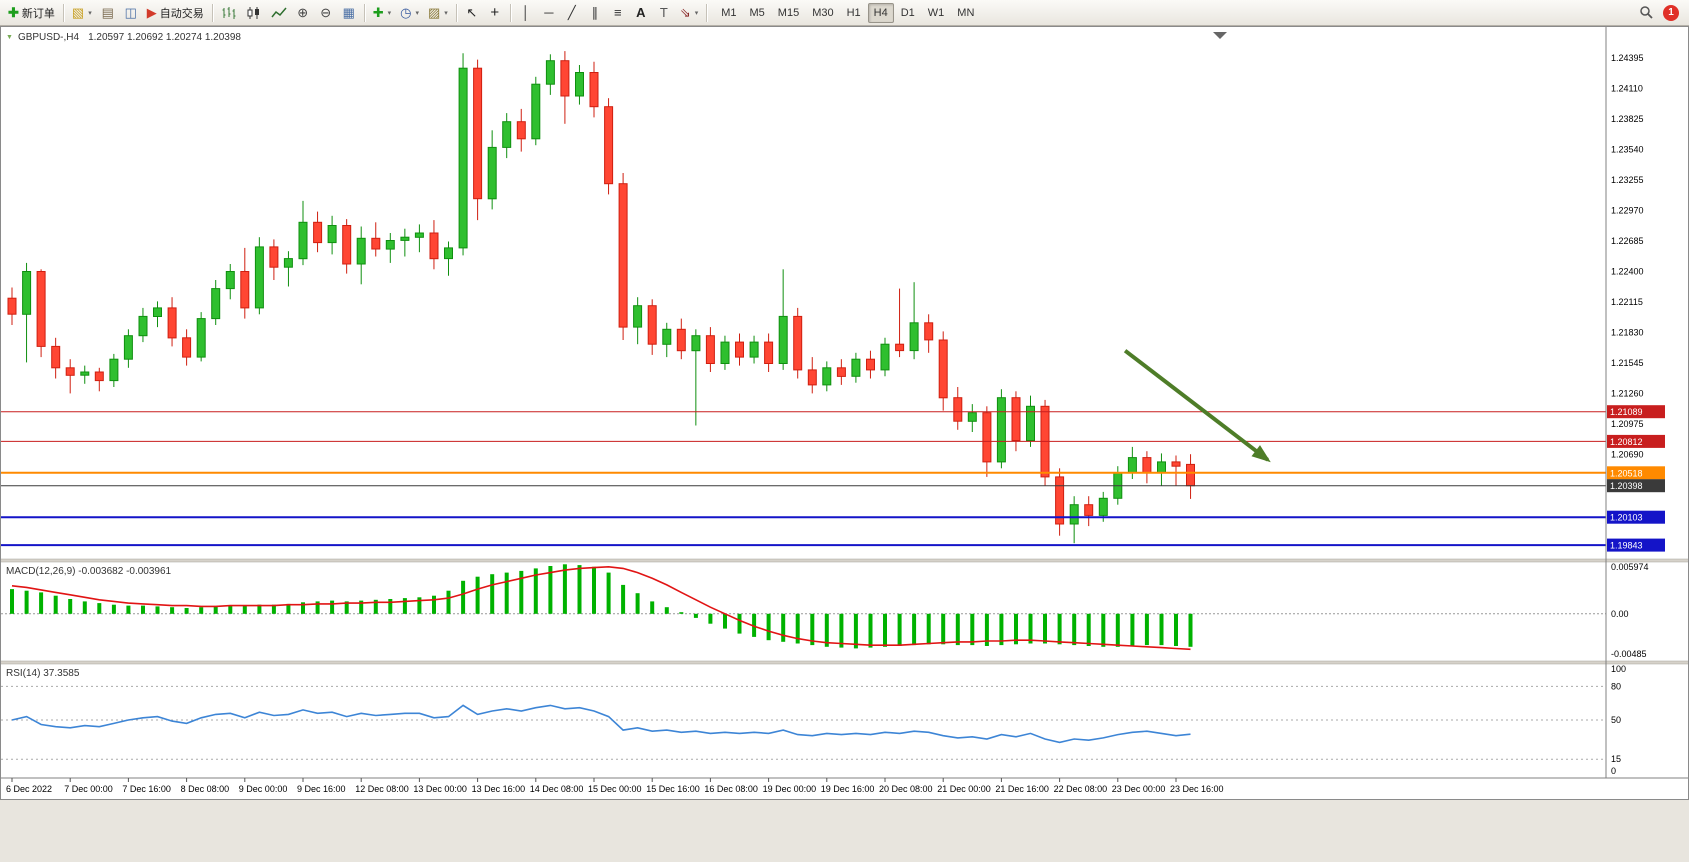 This screenshot has height=862, width=1689. I want to click on vertical-line-icon: │, so click(525, 12).